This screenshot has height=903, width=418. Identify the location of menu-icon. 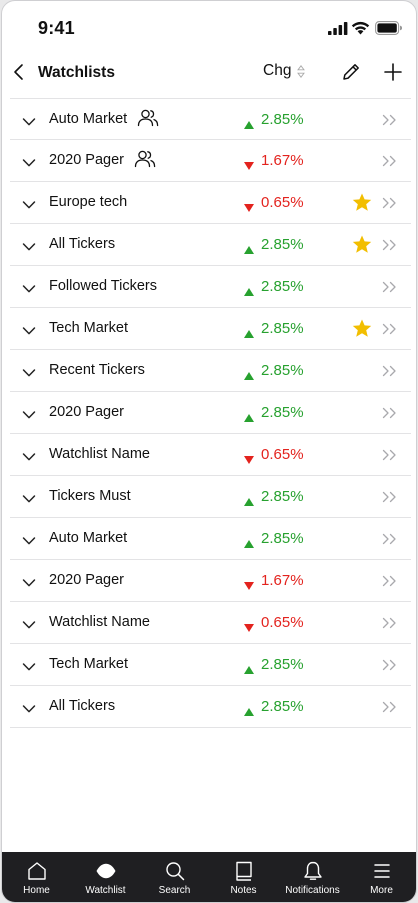
(382, 871).